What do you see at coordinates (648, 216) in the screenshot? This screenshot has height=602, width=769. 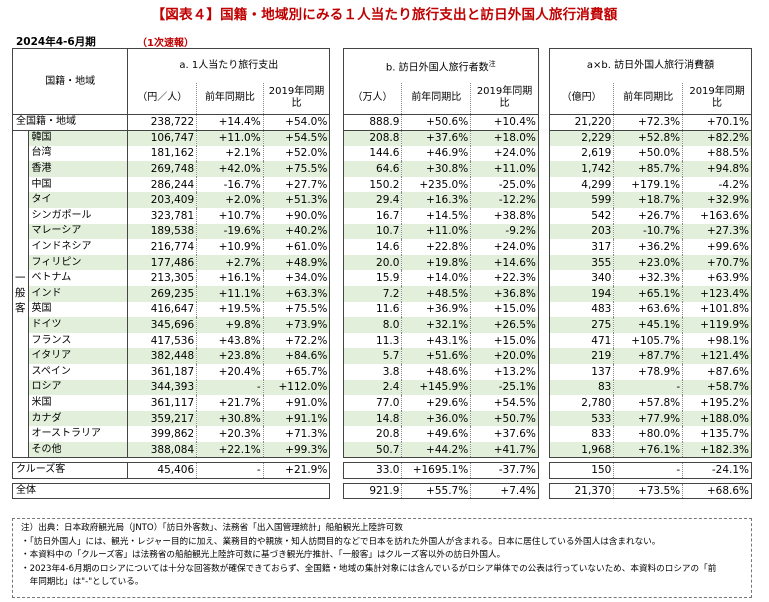 I see `consumption-yoy: +26.7%` at bounding box center [648, 216].